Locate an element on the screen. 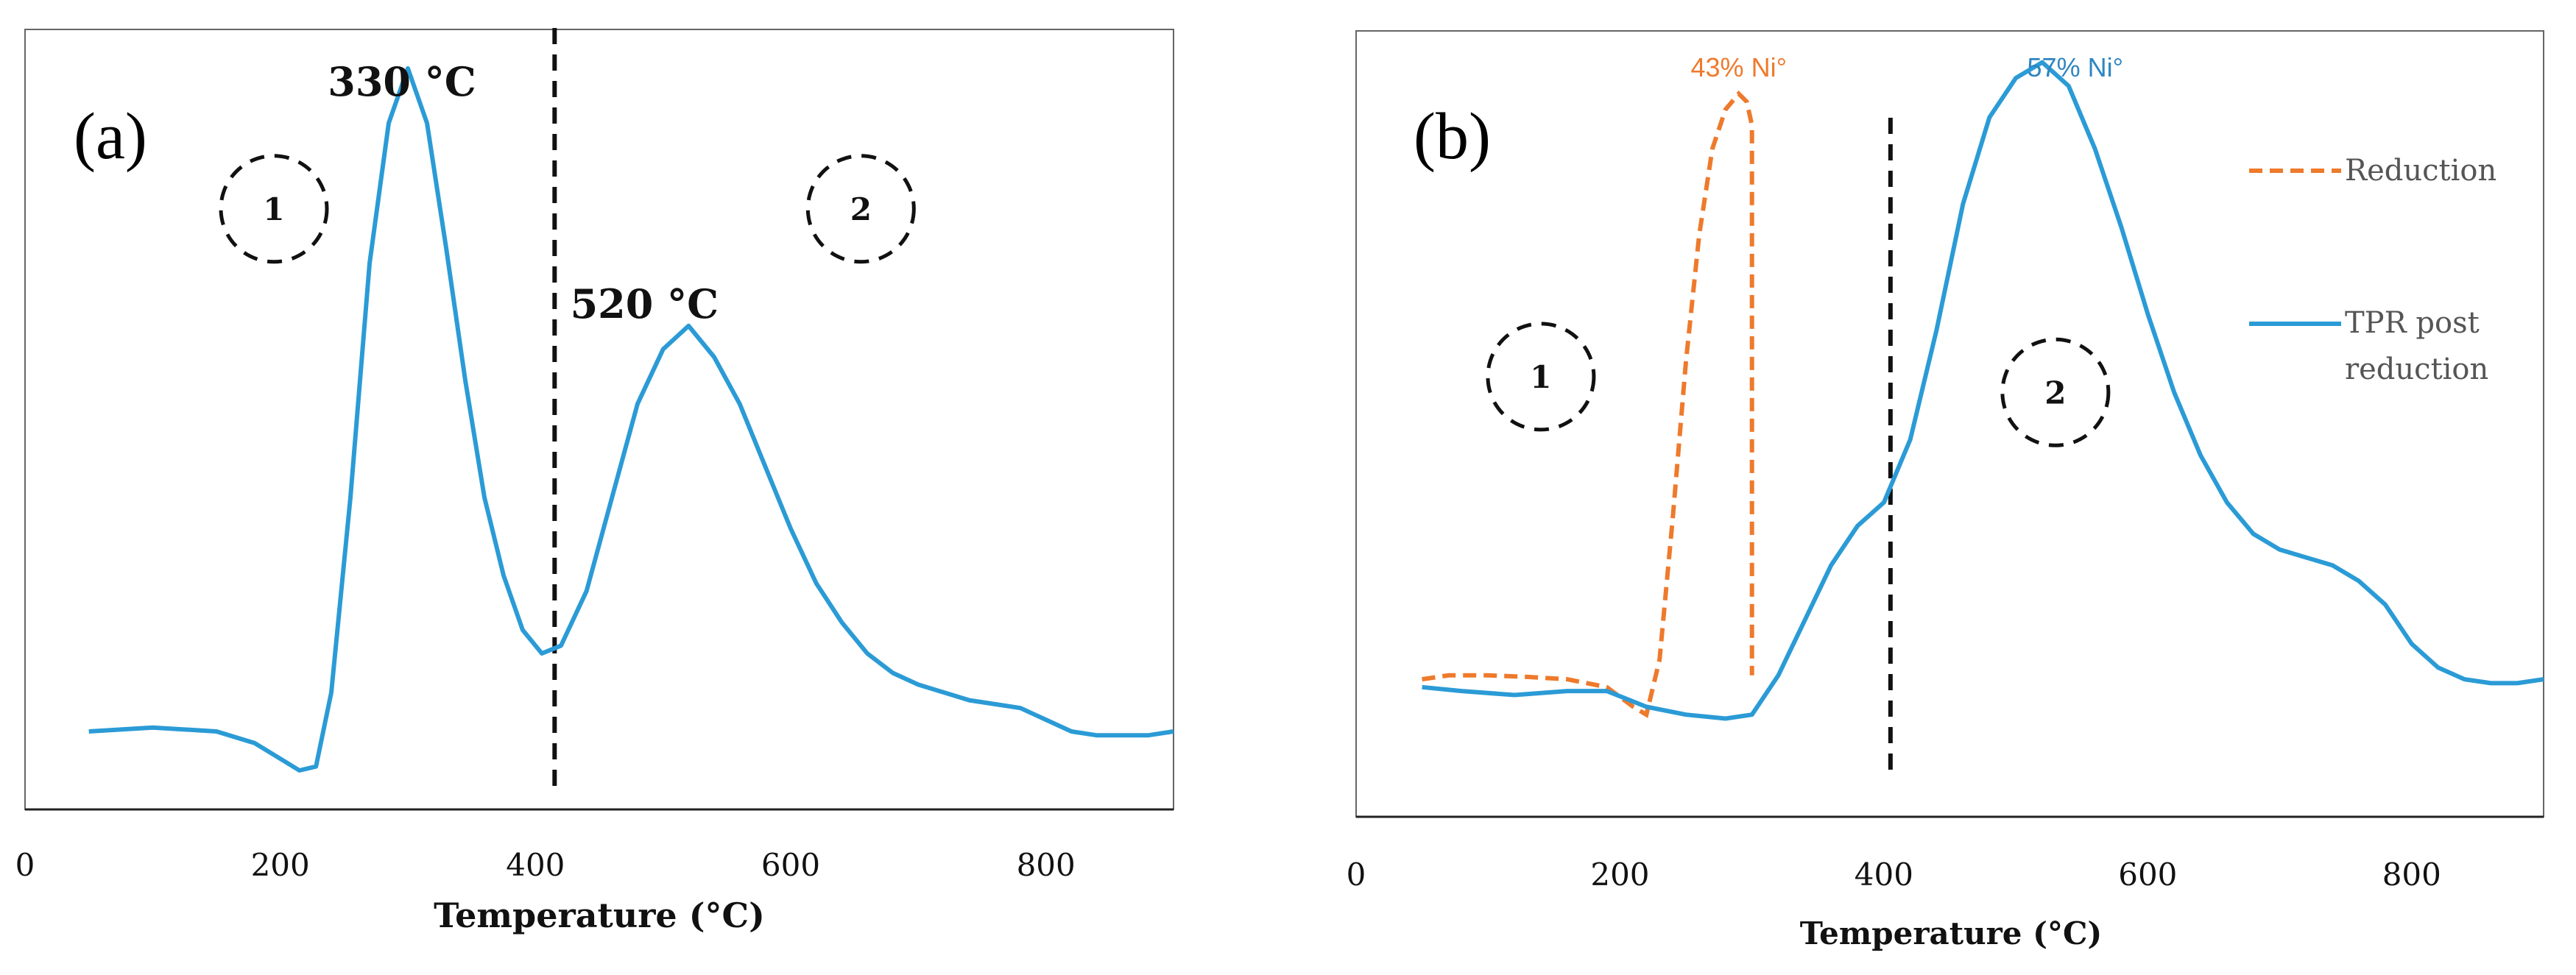  panel-b-legend: Reduction TPR post reduction is located at coordinates (2372, 270).